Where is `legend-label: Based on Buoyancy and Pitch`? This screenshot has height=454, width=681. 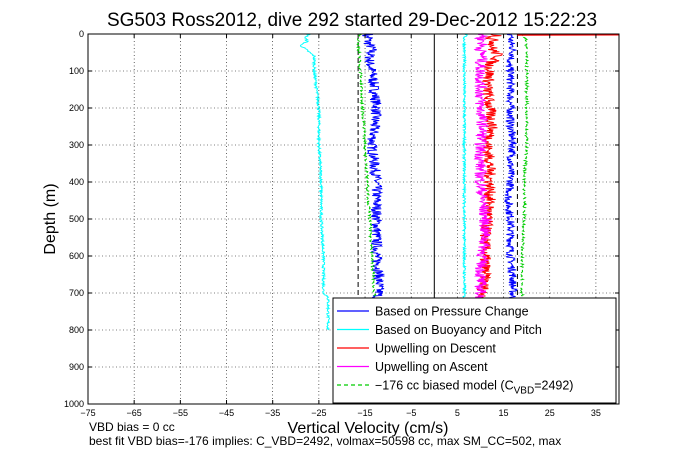
legend-label: Based on Buoyancy and Pitch is located at coordinates (458, 330).